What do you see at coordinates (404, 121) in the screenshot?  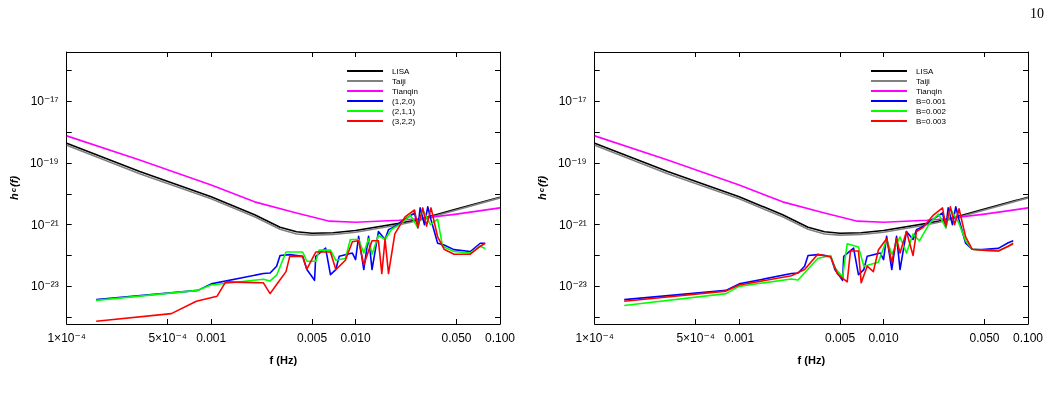 I see `legend-label: (3,2,2)` at bounding box center [404, 121].